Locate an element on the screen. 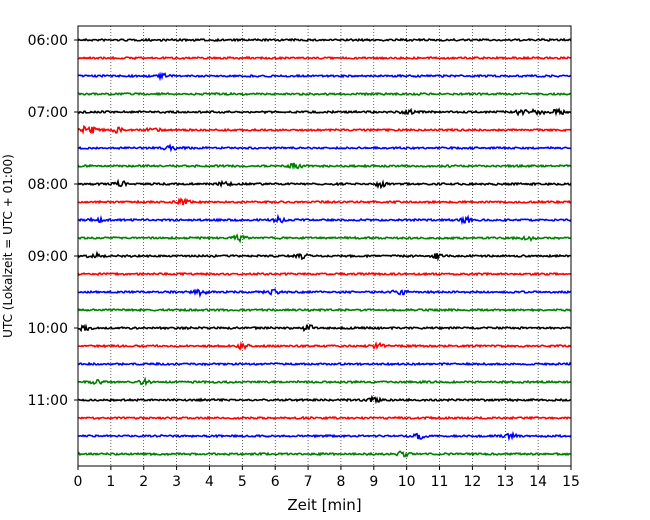 The width and height of the screenshot is (650, 520). x-tick-label: 8 is located at coordinates (340, 482).